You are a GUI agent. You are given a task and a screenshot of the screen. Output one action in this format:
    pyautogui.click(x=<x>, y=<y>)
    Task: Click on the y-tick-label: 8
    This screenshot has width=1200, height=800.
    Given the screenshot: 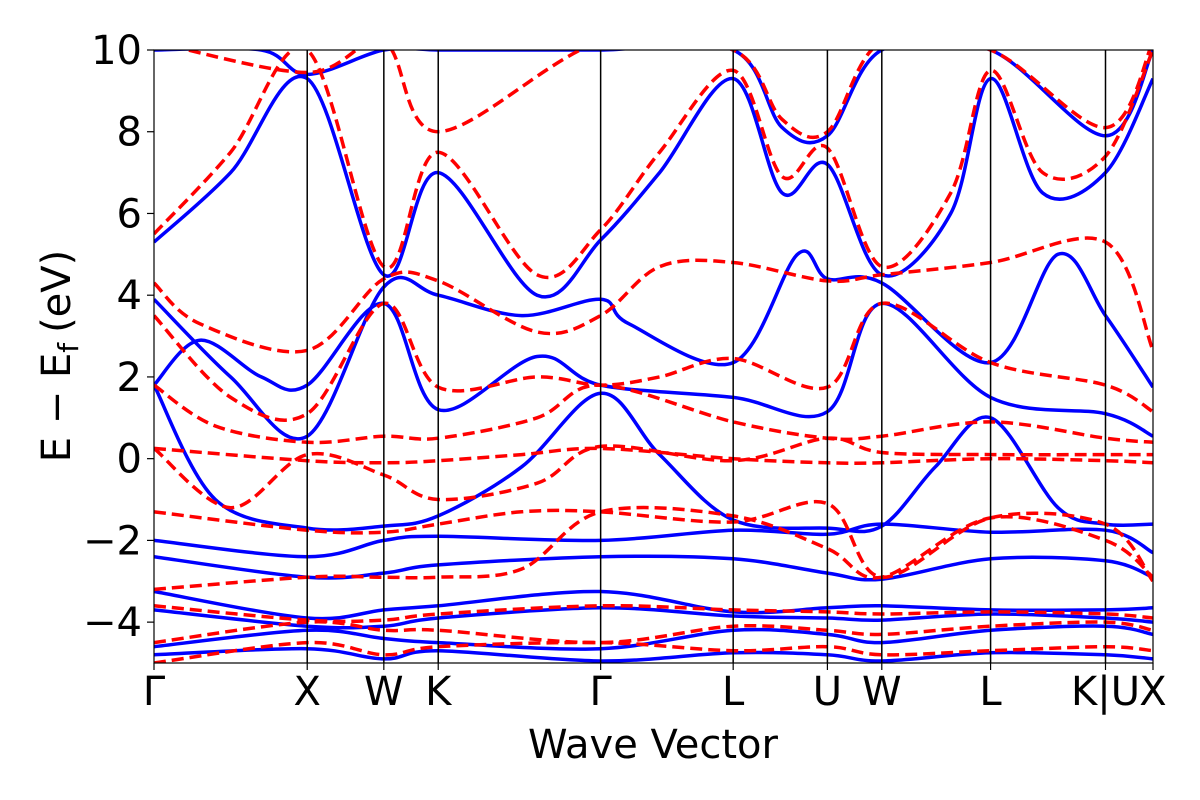 What is the action you would take?
    pyautogui.click(x=129, y=133)
    